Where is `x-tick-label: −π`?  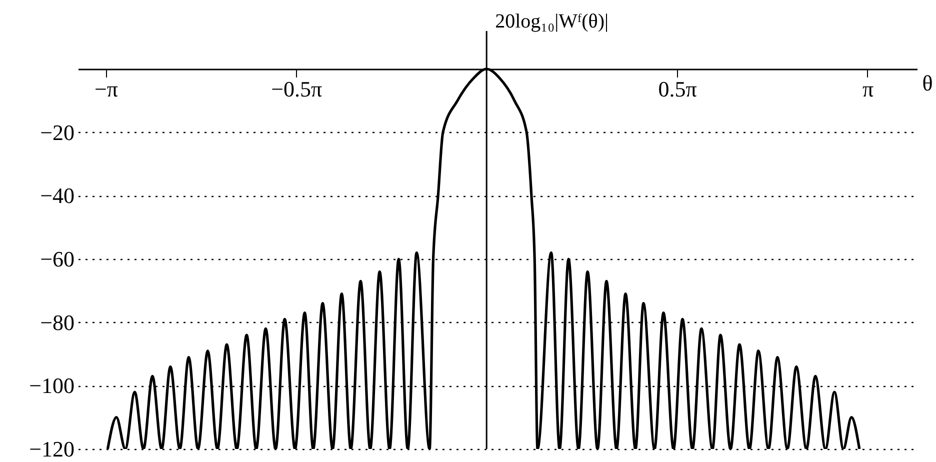
x-tick-label: −π is located at coordinates (106, 89).